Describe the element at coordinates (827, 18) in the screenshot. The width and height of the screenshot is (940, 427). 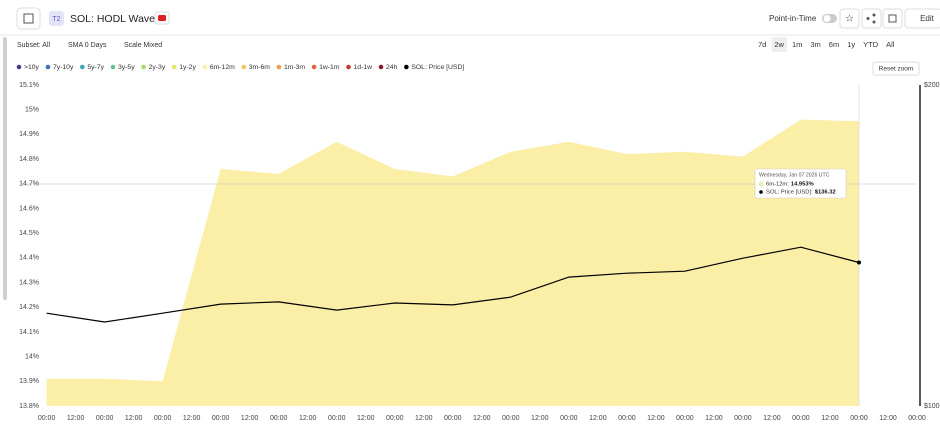
I see `toggle-knob` at that location.